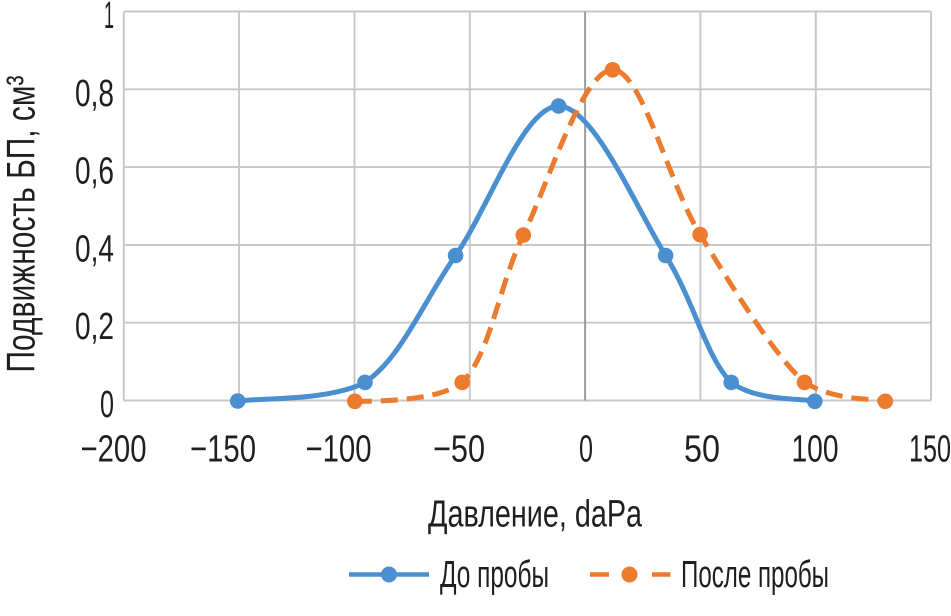 The image size is (951, 616). What do you see at coordinates (535, 515) in the screenshot?
I see `svg-text: Давление, daPa` at bounding box center [535, 515].